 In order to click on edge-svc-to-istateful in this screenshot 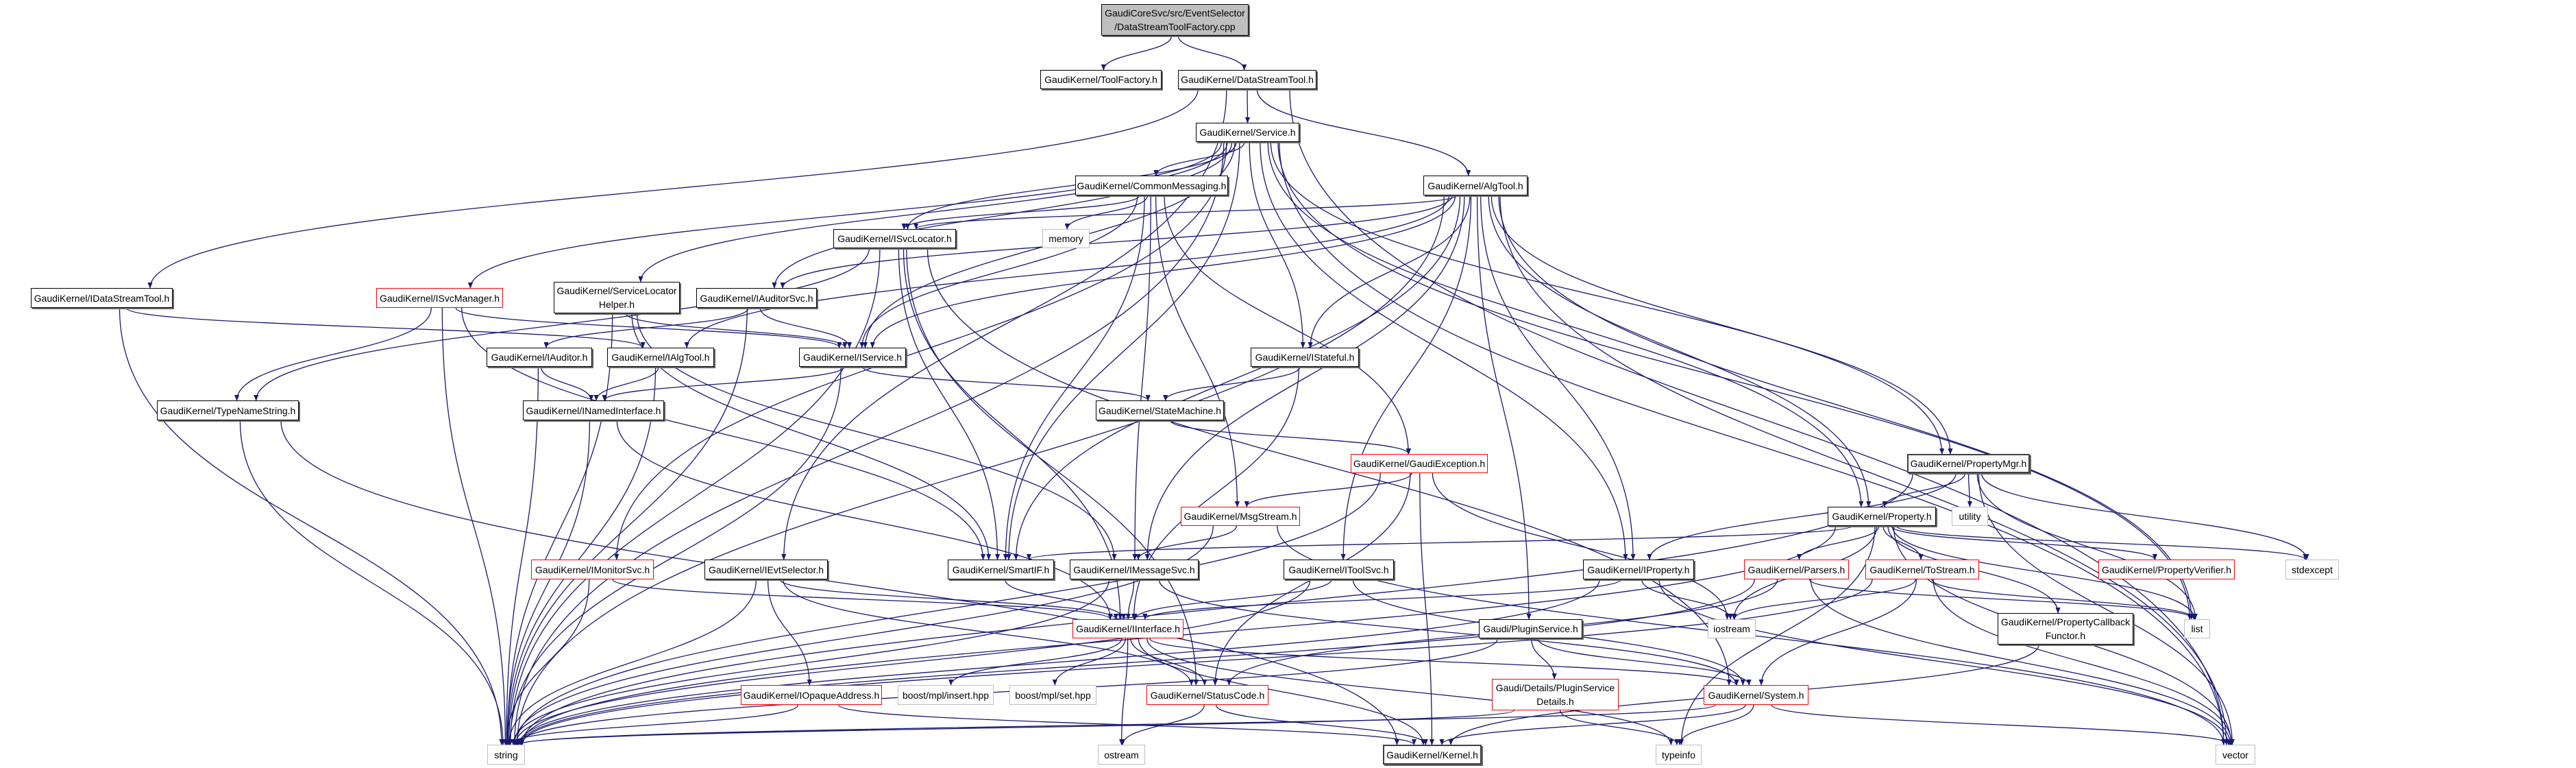, I will do `click(1277, 244)`.